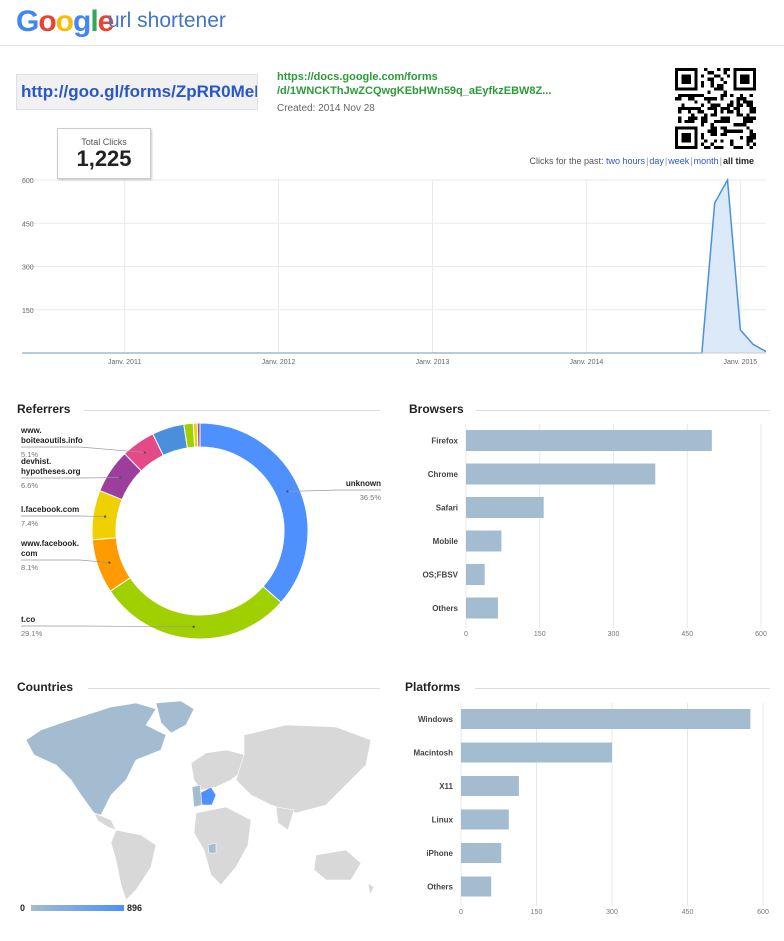 Image resolution: width=784 pixels, height=941 pixels. I want to click on bar-category-label: Macintosh, so click(433, 753).